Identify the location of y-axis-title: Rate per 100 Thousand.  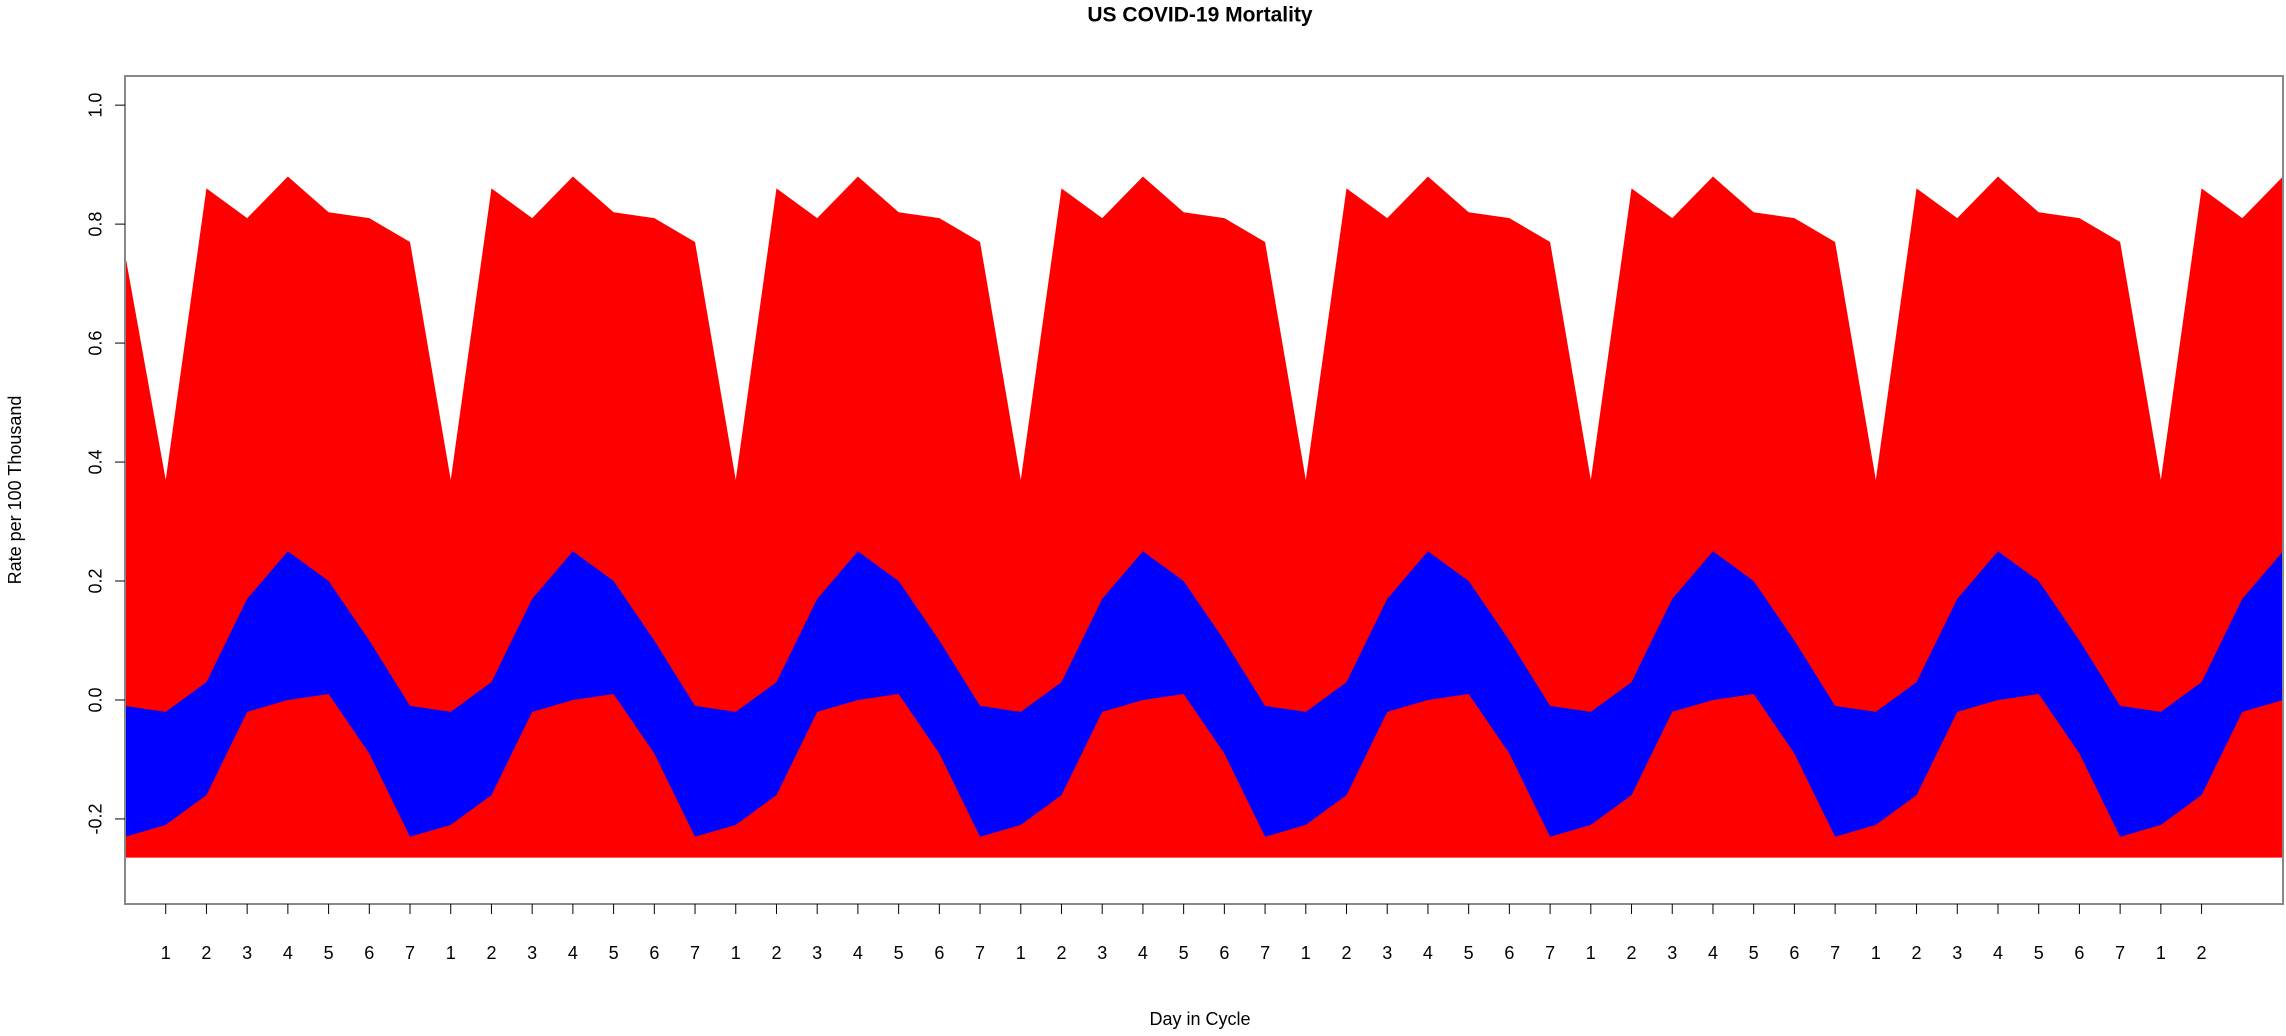
(15, 490).